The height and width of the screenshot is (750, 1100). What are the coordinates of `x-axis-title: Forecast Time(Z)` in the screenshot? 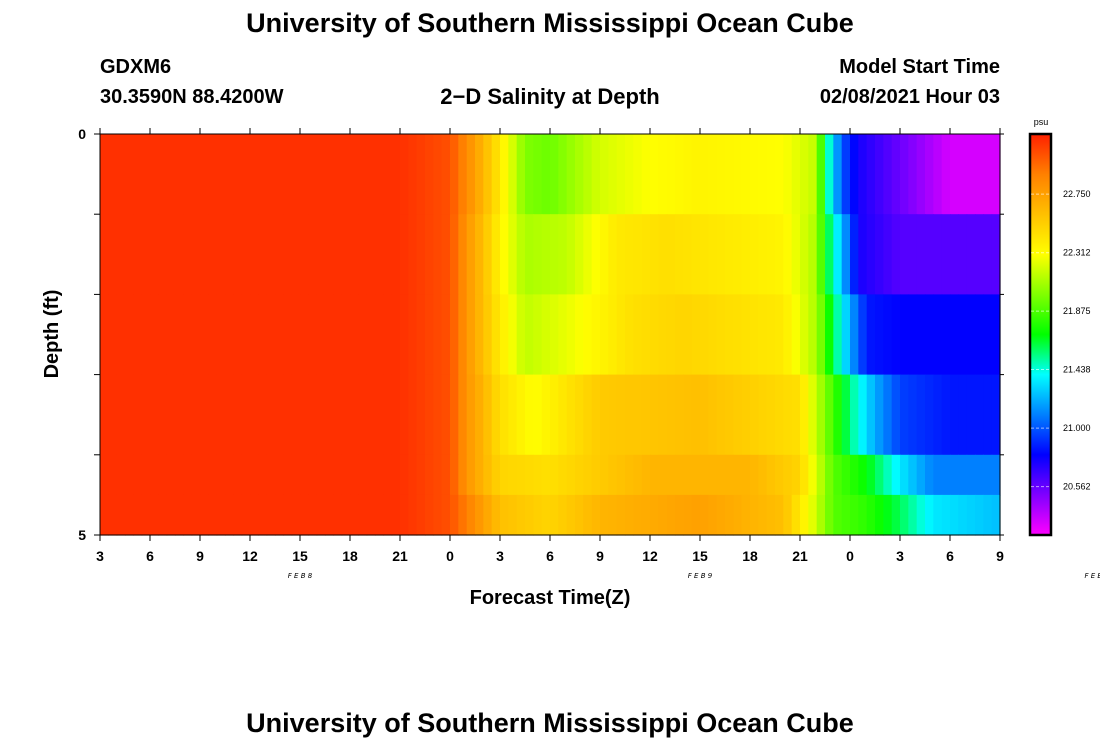 It's located at (550, 598).